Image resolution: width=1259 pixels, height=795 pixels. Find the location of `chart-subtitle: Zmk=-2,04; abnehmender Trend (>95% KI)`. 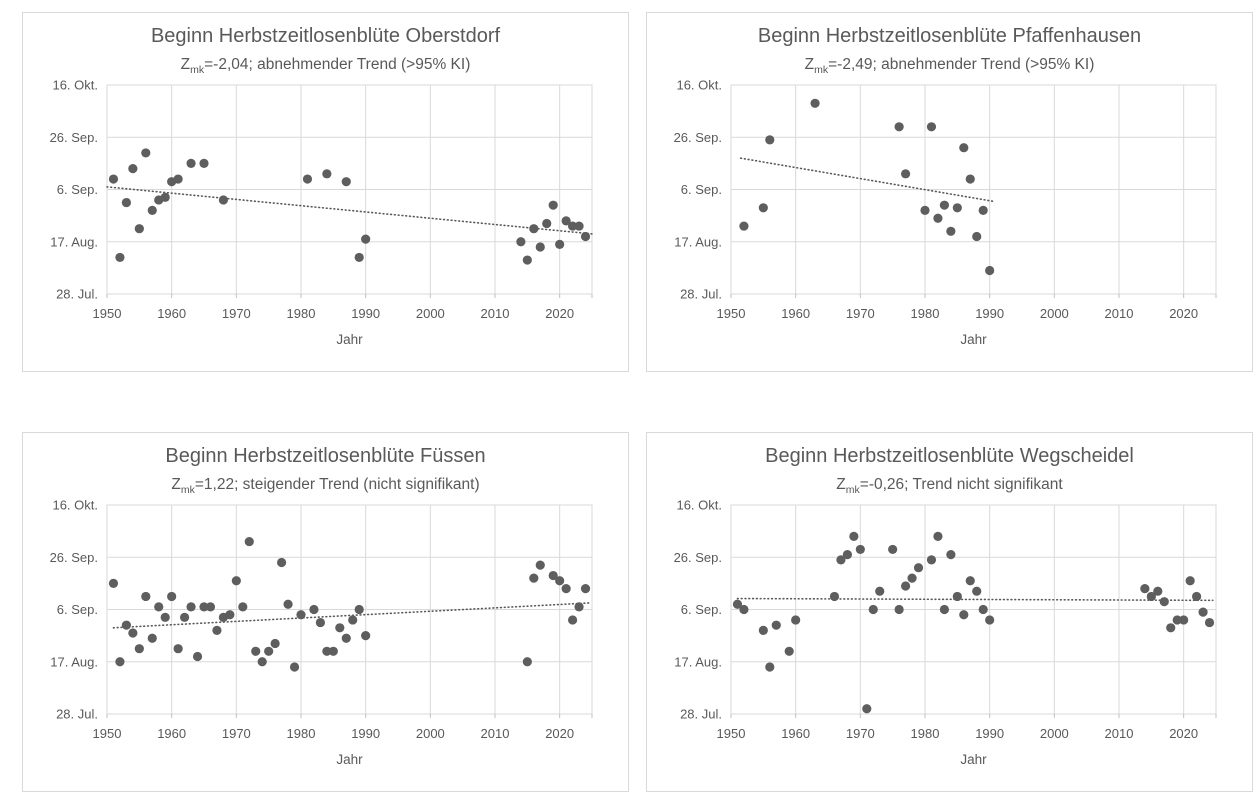

chart-subtitle: Zmk=-2,04; abnehmender Trend (>95% KI) is located at coordinates (325, 66).